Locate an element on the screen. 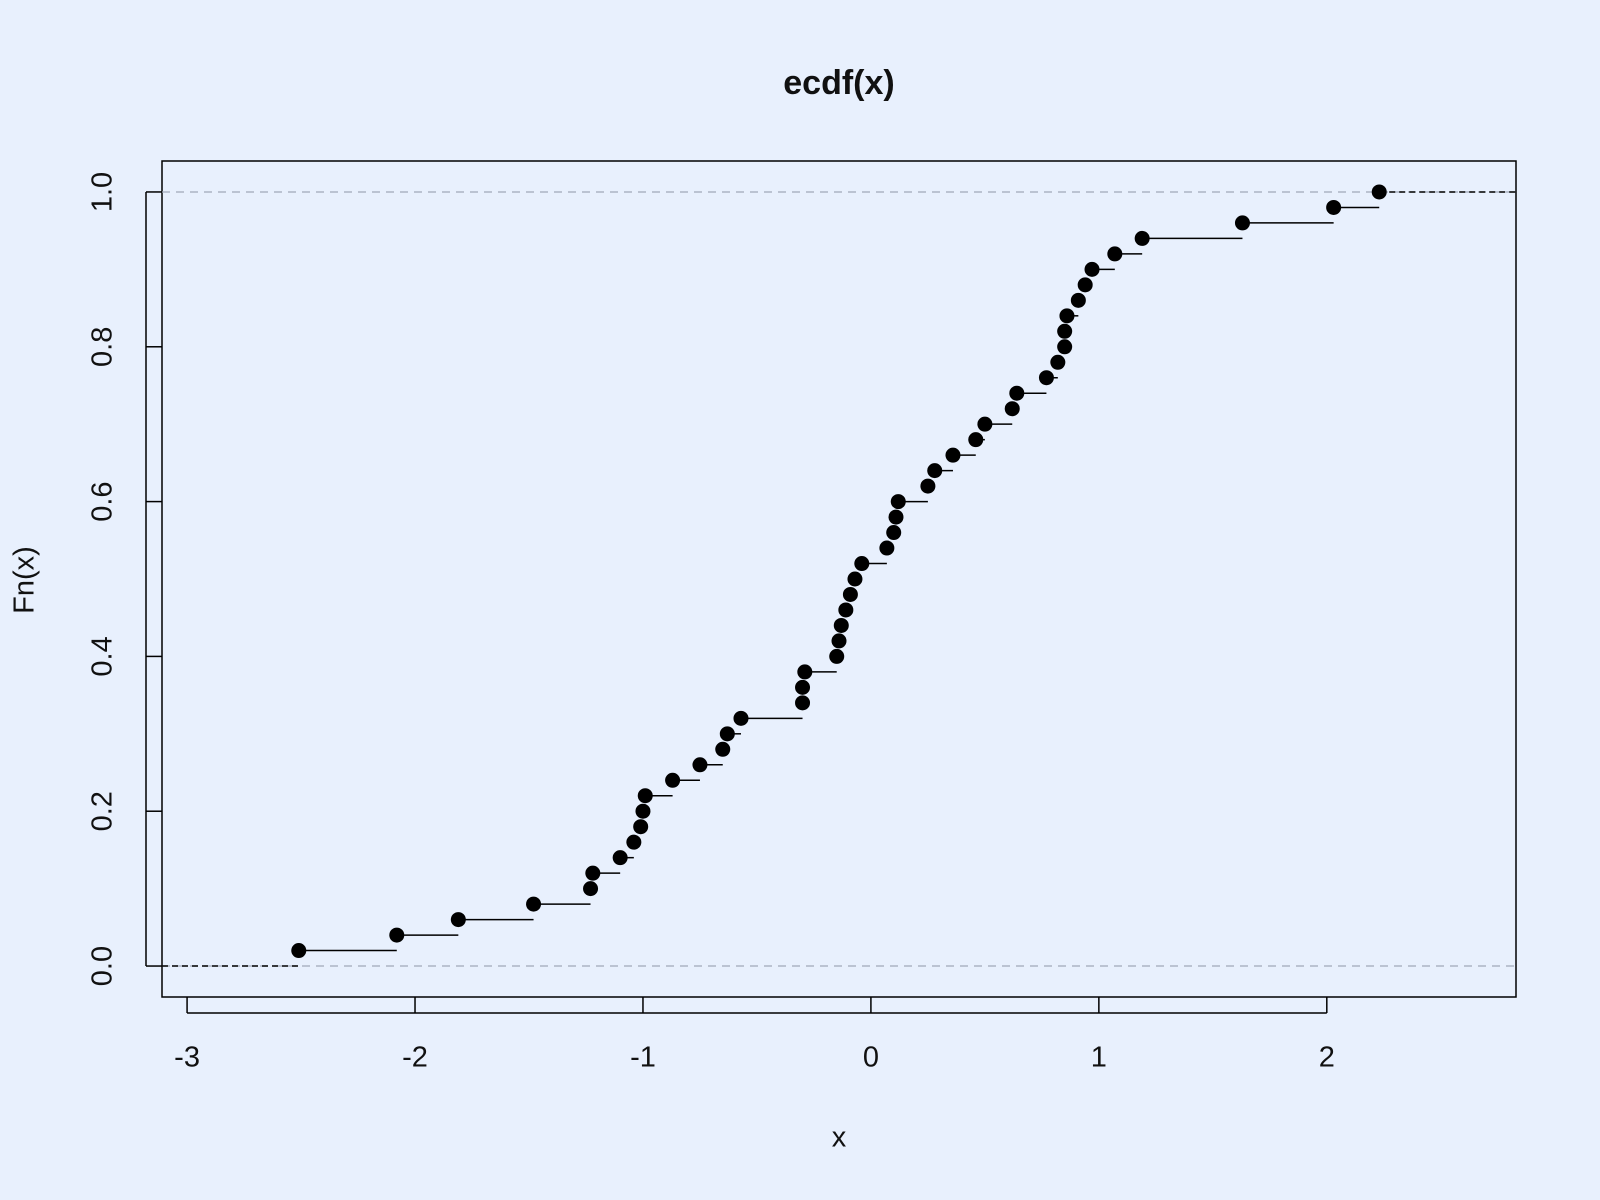 The width and height of the screenshot is (1600, 1200). x-tick-label: 0 is located at coordinates (871, 1058).